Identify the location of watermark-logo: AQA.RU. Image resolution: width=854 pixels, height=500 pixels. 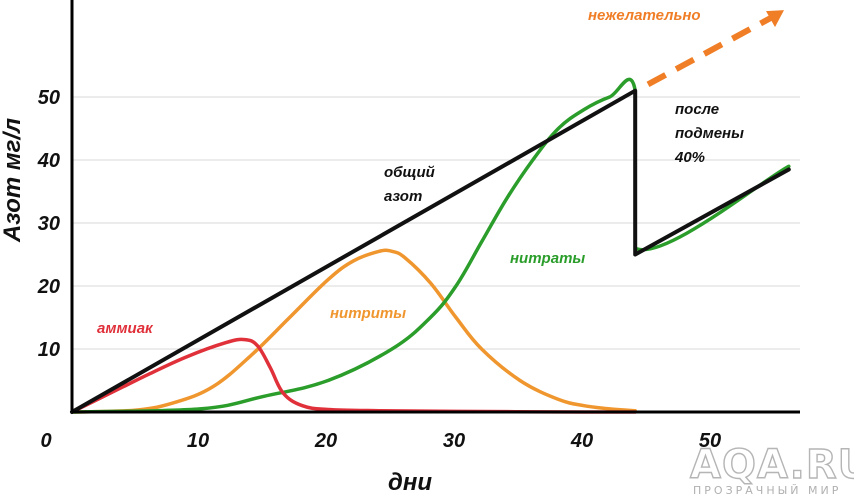
(772, 465).